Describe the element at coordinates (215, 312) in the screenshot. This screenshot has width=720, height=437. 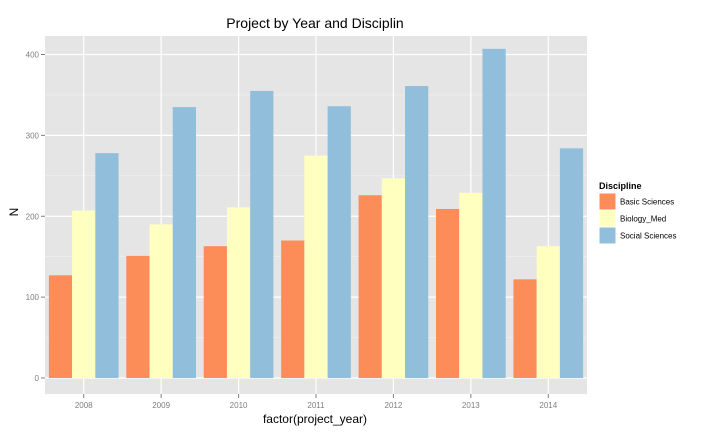
I see `bar-basic-sciences-2010` at that location.